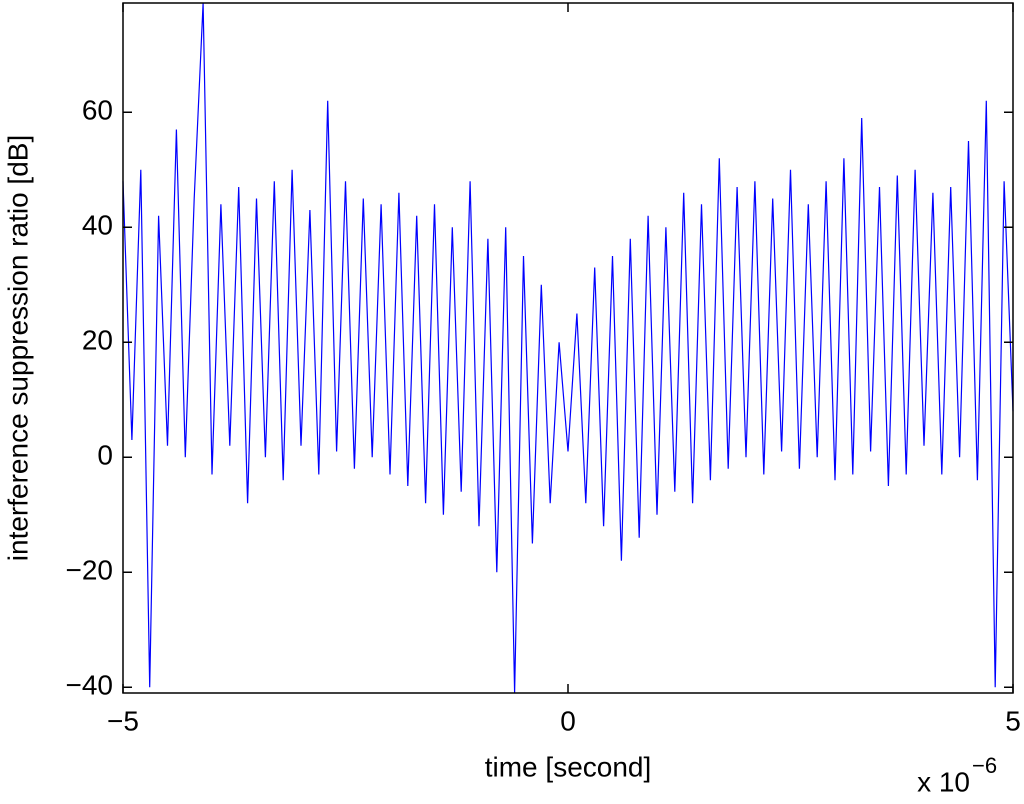  I want to click on x-tick-label: 0, so click(568, 720).